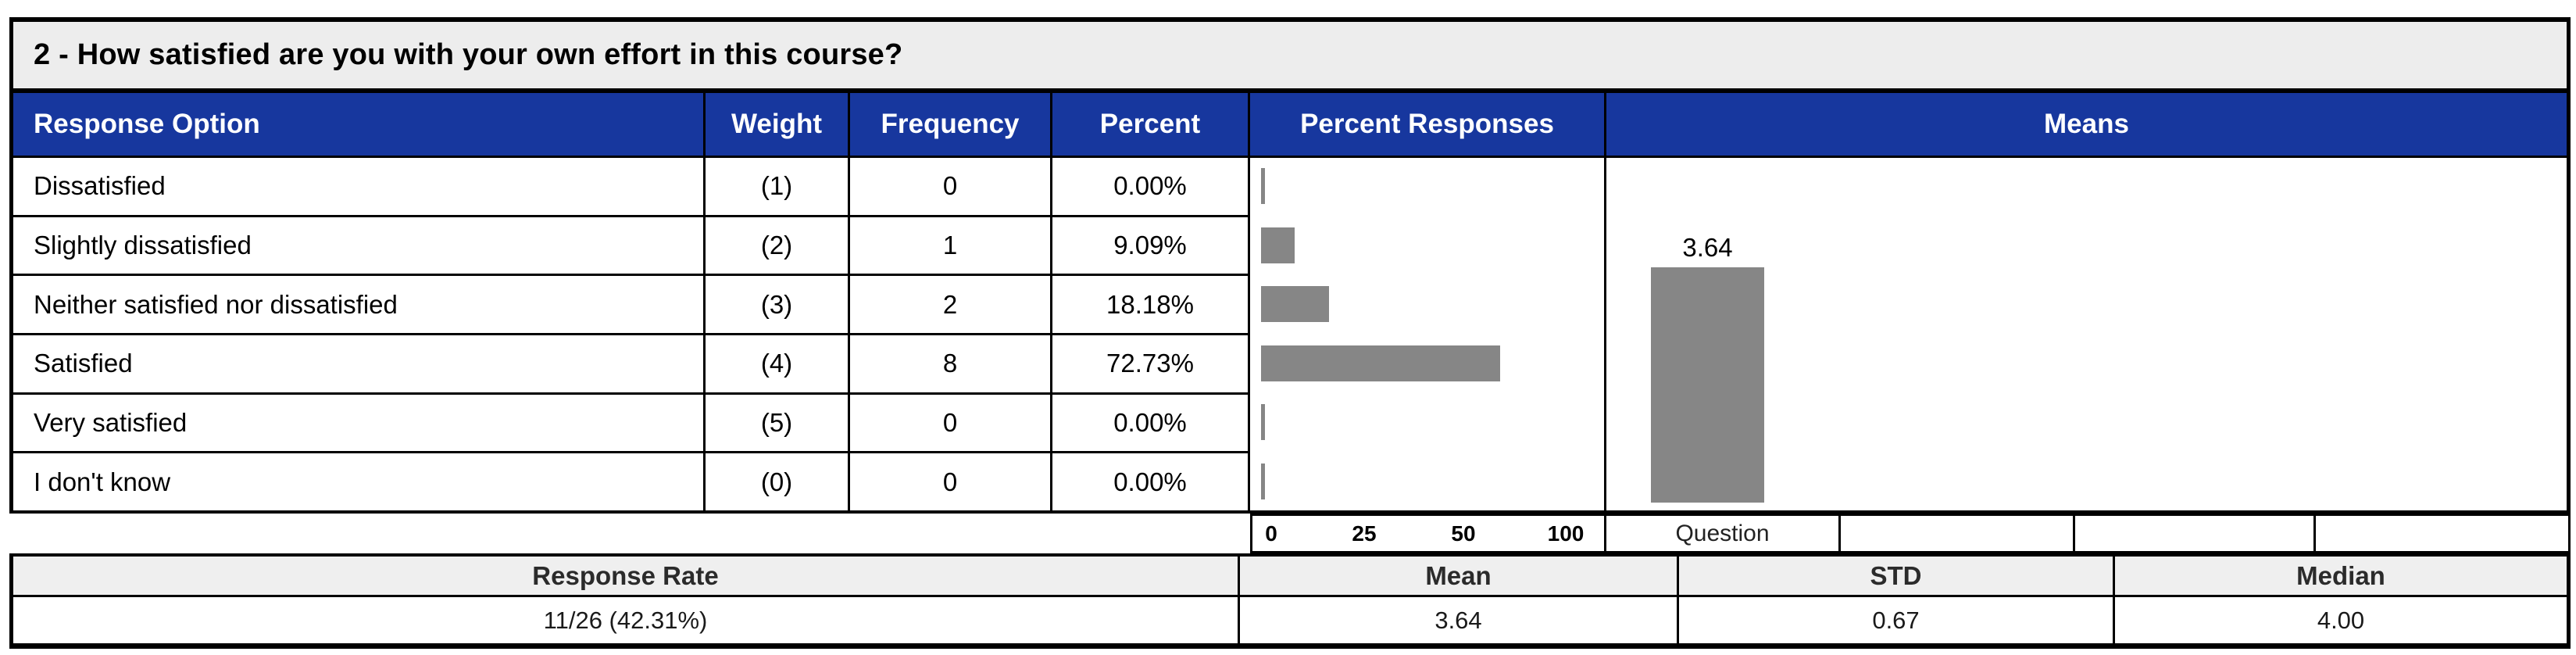 The image size is (2576, 655). I want to click on header-means: Means, so click(2087, 124).